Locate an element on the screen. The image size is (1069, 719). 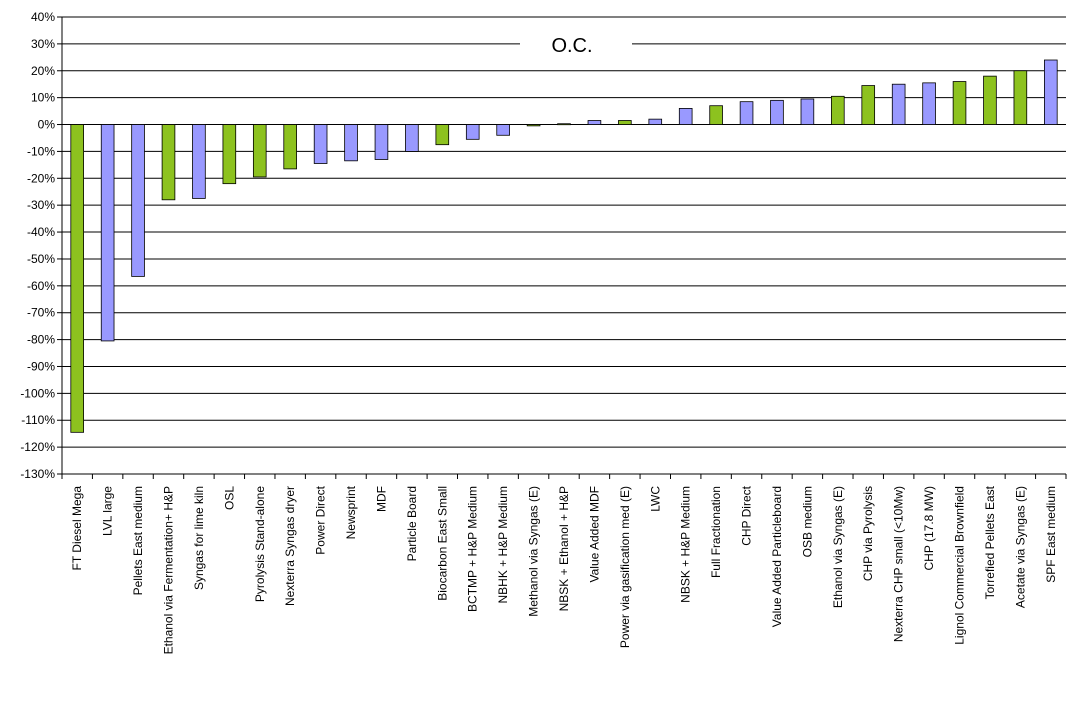
x-tick-label: Lignol Commercial Brownfield is located at coordinates (960, 565).